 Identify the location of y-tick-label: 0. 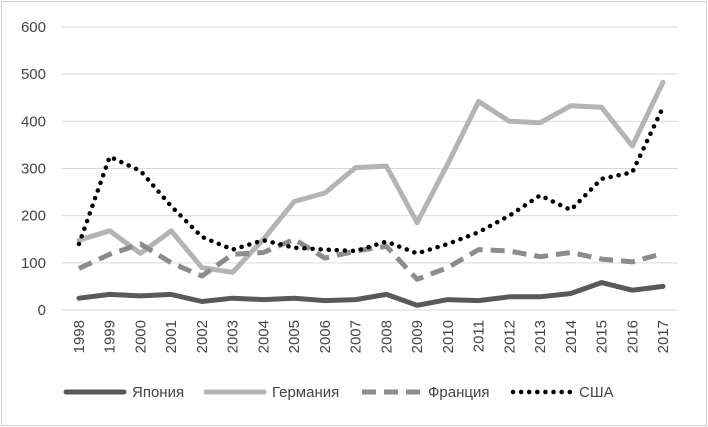
(42, 310).